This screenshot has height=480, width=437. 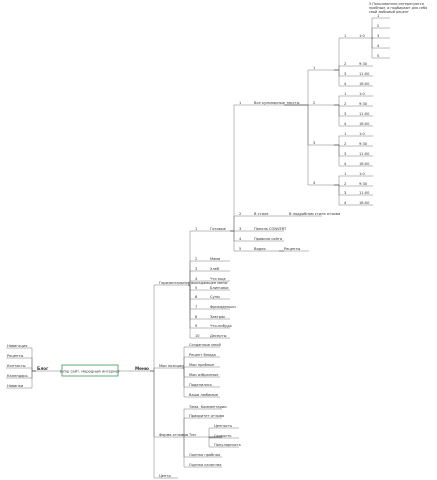 I want to click on node-label: Популярность, so click(x=227, y=445).